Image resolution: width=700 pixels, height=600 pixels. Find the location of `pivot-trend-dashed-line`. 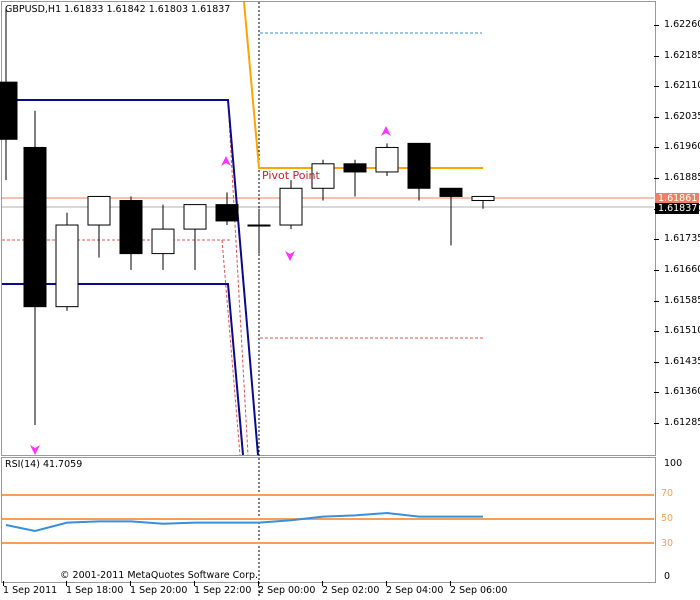

pivot-trend-dashed-line is located at coordinates (238, 277).